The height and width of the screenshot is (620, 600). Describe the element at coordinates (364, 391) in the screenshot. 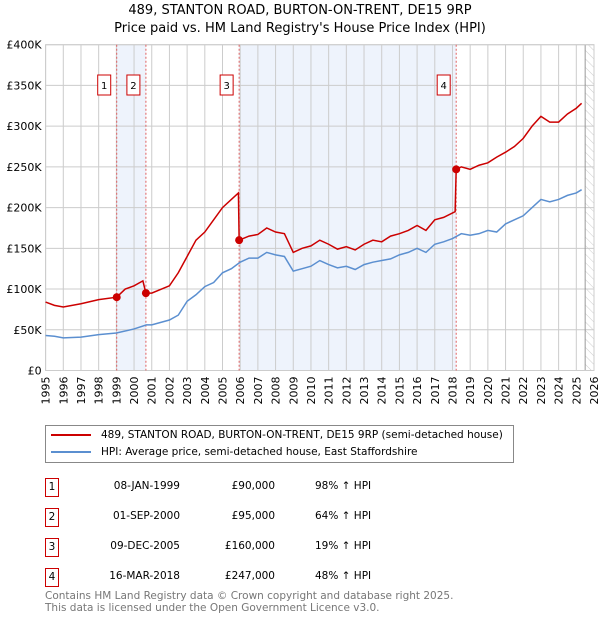

I see `x-tick-label: 2013` at that location.